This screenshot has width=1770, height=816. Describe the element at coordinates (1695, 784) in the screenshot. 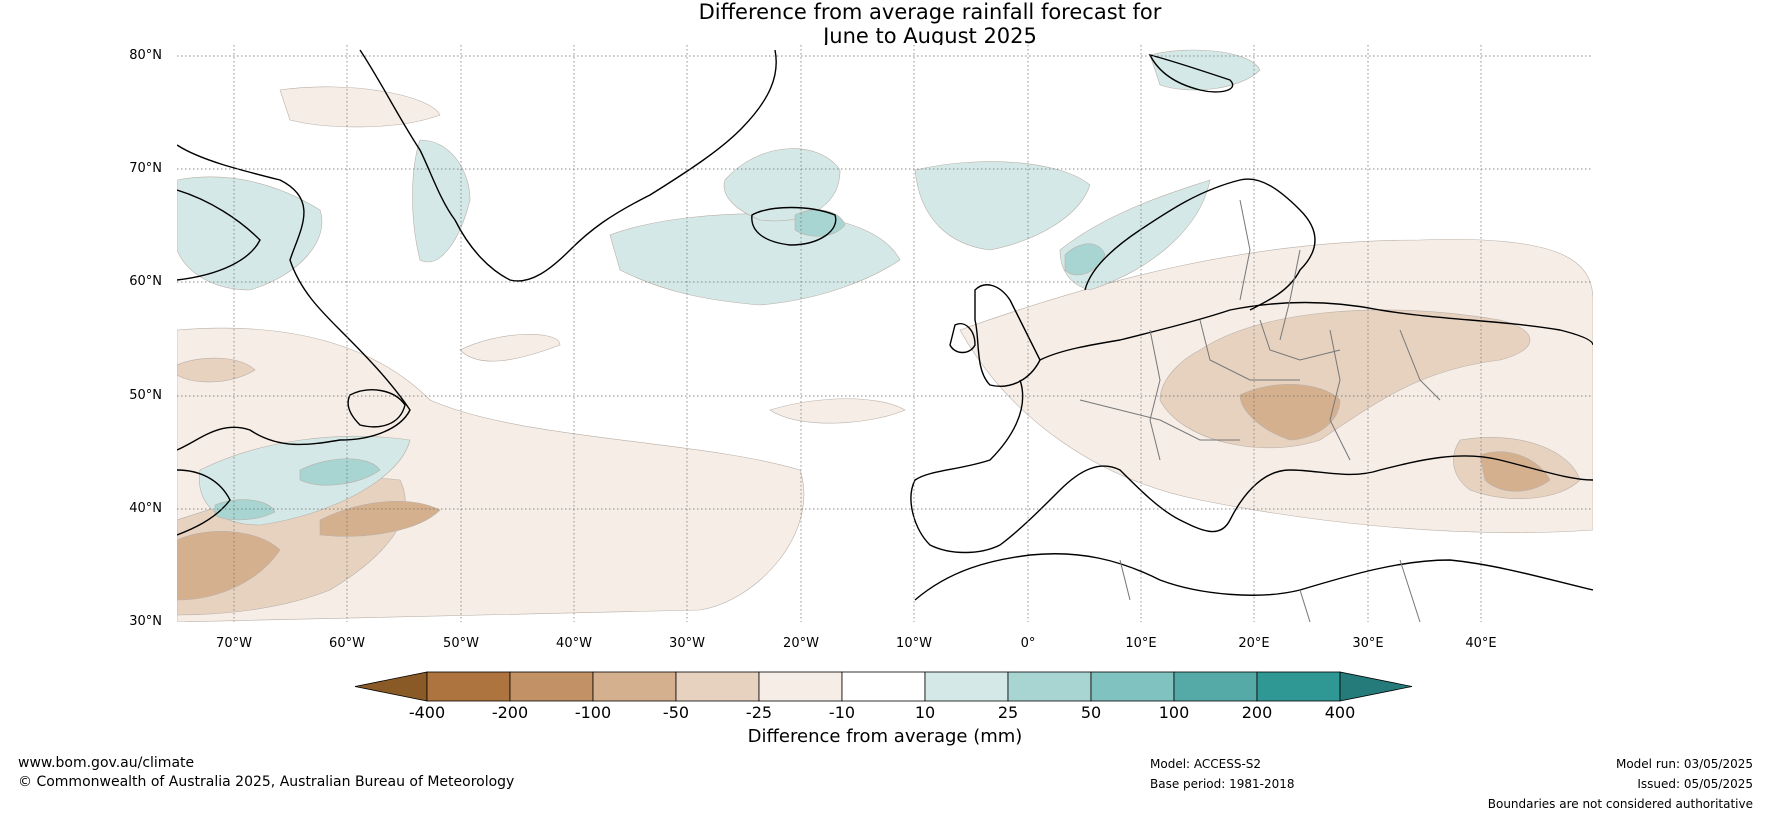

I see `footer-issued: Issued: 05/05/2025` at that location.